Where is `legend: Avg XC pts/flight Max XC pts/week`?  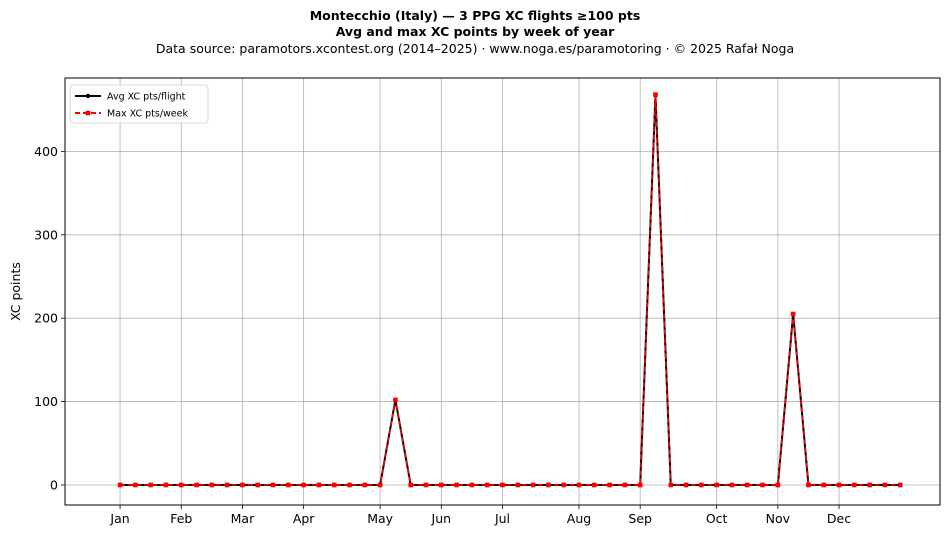
legend: Avg XC pts/flight Max XC pts/week is located at coordinates (139, 104).